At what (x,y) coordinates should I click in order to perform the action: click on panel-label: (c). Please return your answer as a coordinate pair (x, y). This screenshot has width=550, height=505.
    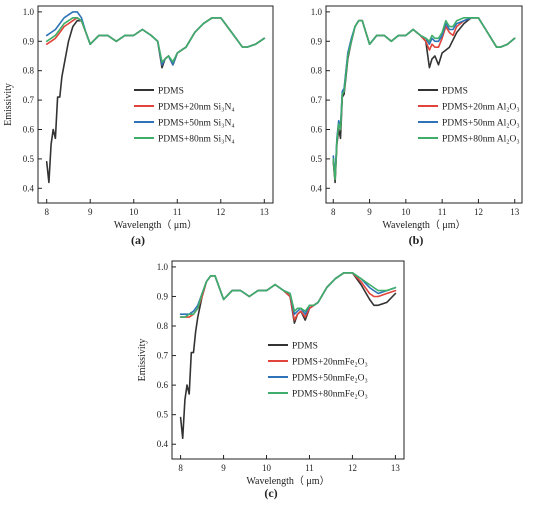
    Looking at the image, I should click on (270, 493).